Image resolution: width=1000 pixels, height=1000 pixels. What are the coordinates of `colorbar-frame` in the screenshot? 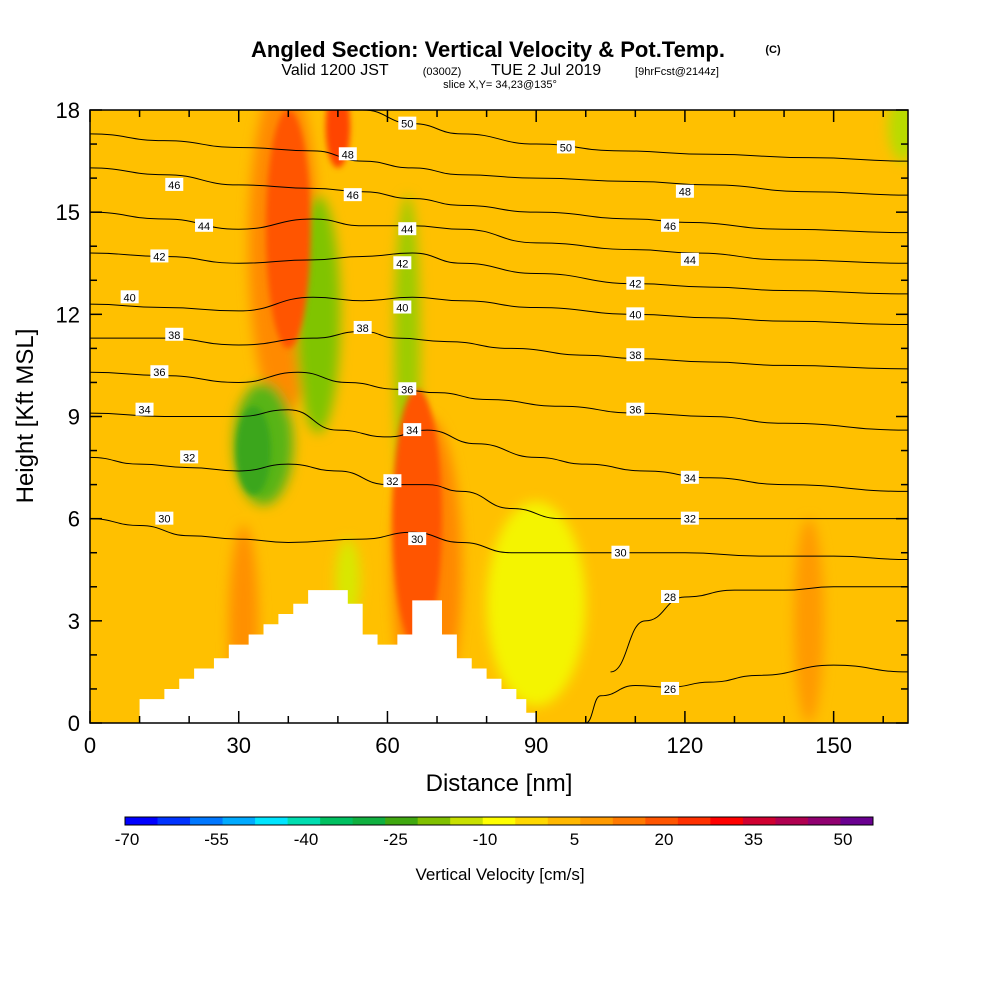 It's located at (499, 821).